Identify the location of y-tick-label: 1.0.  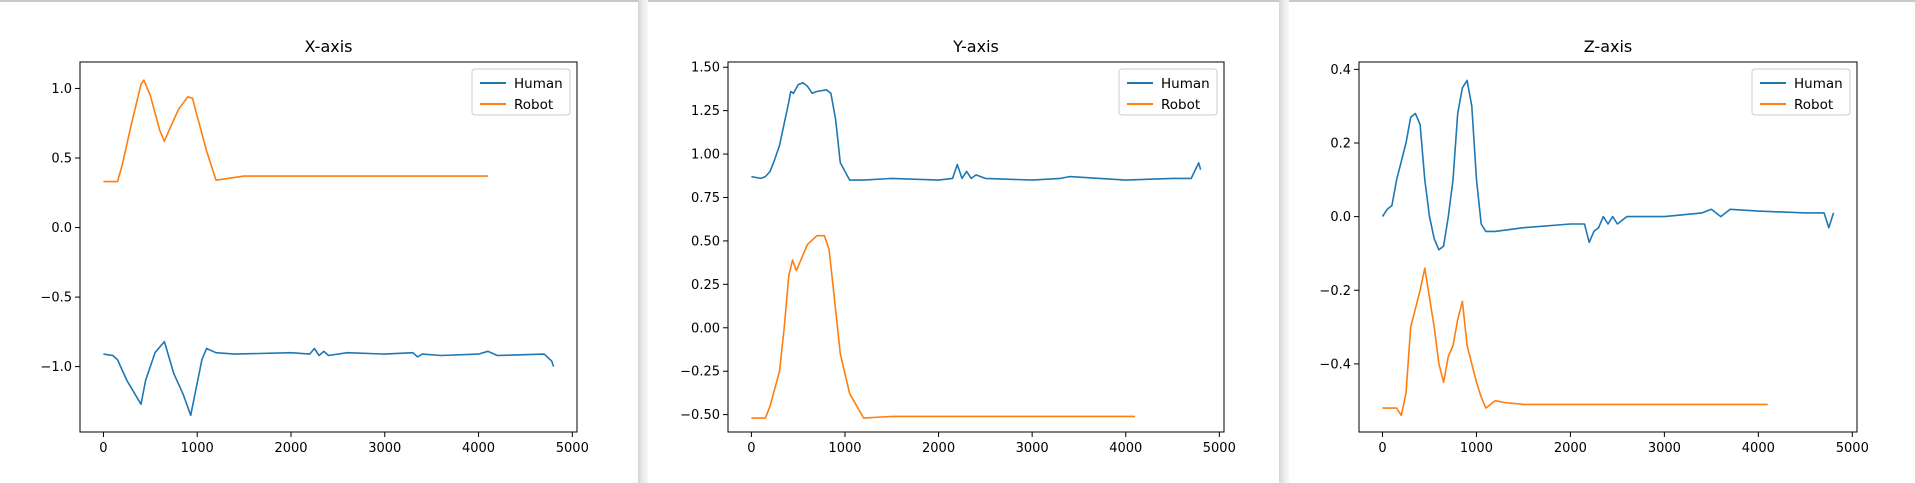
(61, 89).